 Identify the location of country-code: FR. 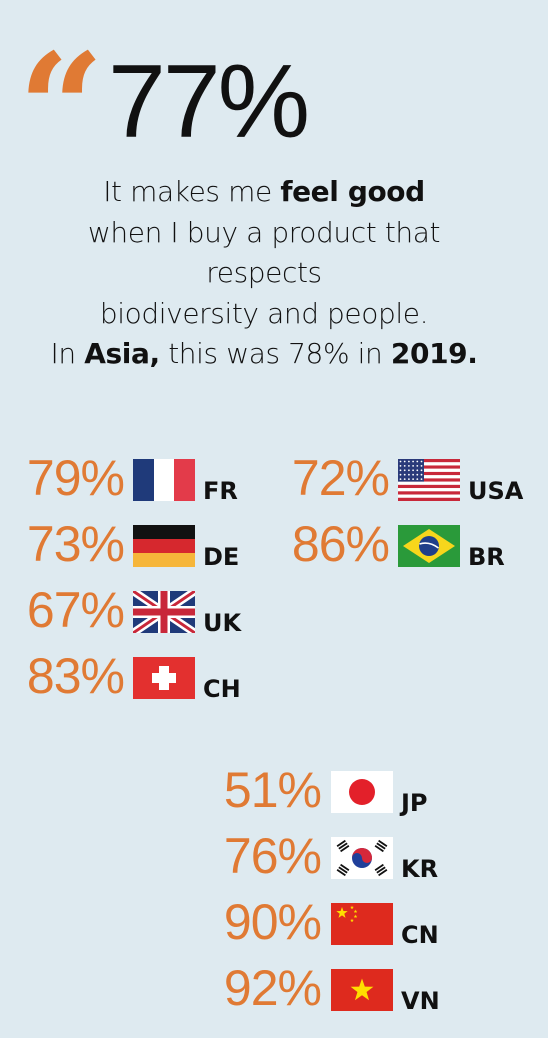
(220, 491).